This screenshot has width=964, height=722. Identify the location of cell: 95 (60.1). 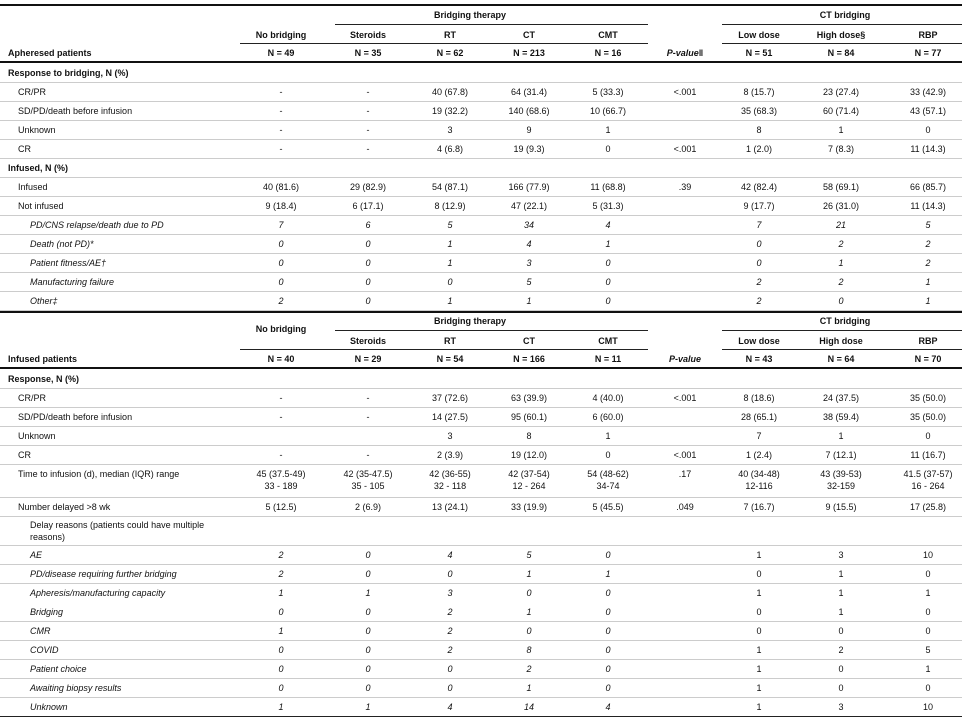
(529, 416).